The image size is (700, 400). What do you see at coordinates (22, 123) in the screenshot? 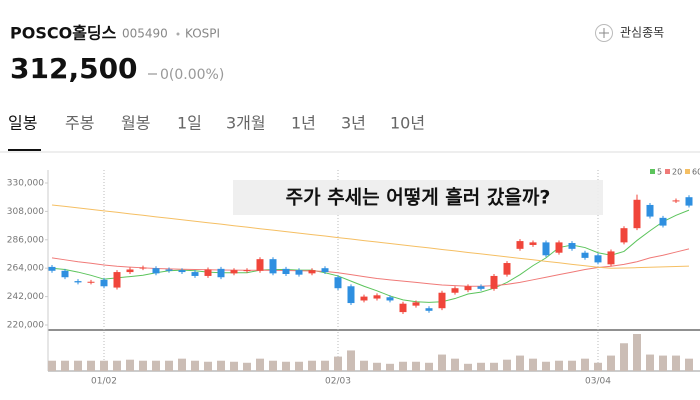
I see `tab: 일봉` at bounding box center [22, 123].